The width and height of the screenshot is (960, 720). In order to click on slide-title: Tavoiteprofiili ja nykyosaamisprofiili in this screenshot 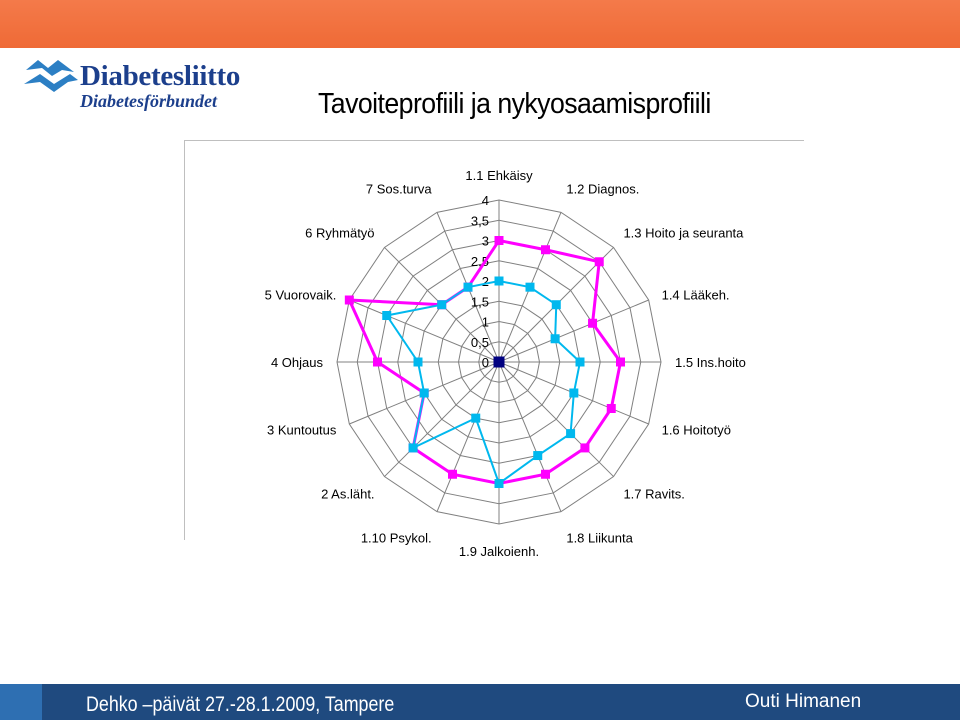, I will do `click(514, 104)`.